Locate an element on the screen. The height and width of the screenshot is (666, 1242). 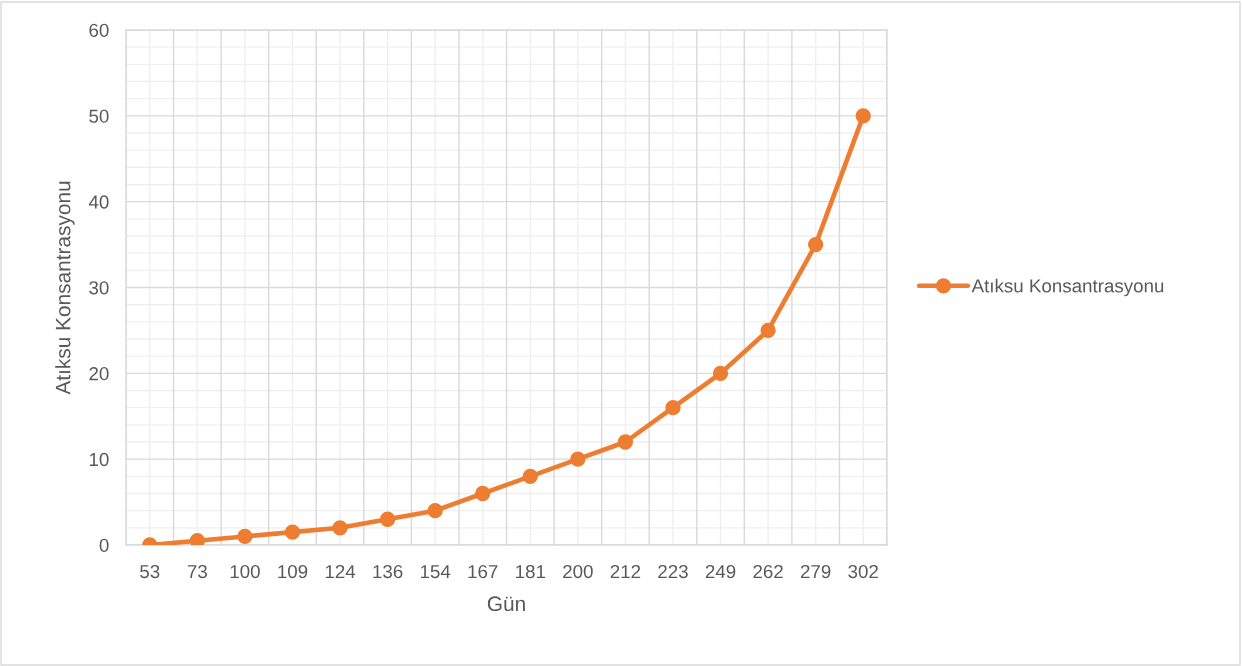
x-axis-title: Gün is located at coordinates (506, 604).